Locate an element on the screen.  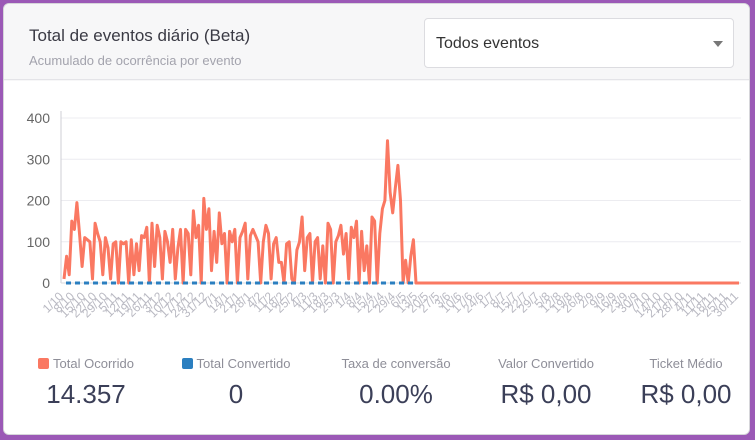
legend-swatch-convertido is located at coordinates (187, 363).